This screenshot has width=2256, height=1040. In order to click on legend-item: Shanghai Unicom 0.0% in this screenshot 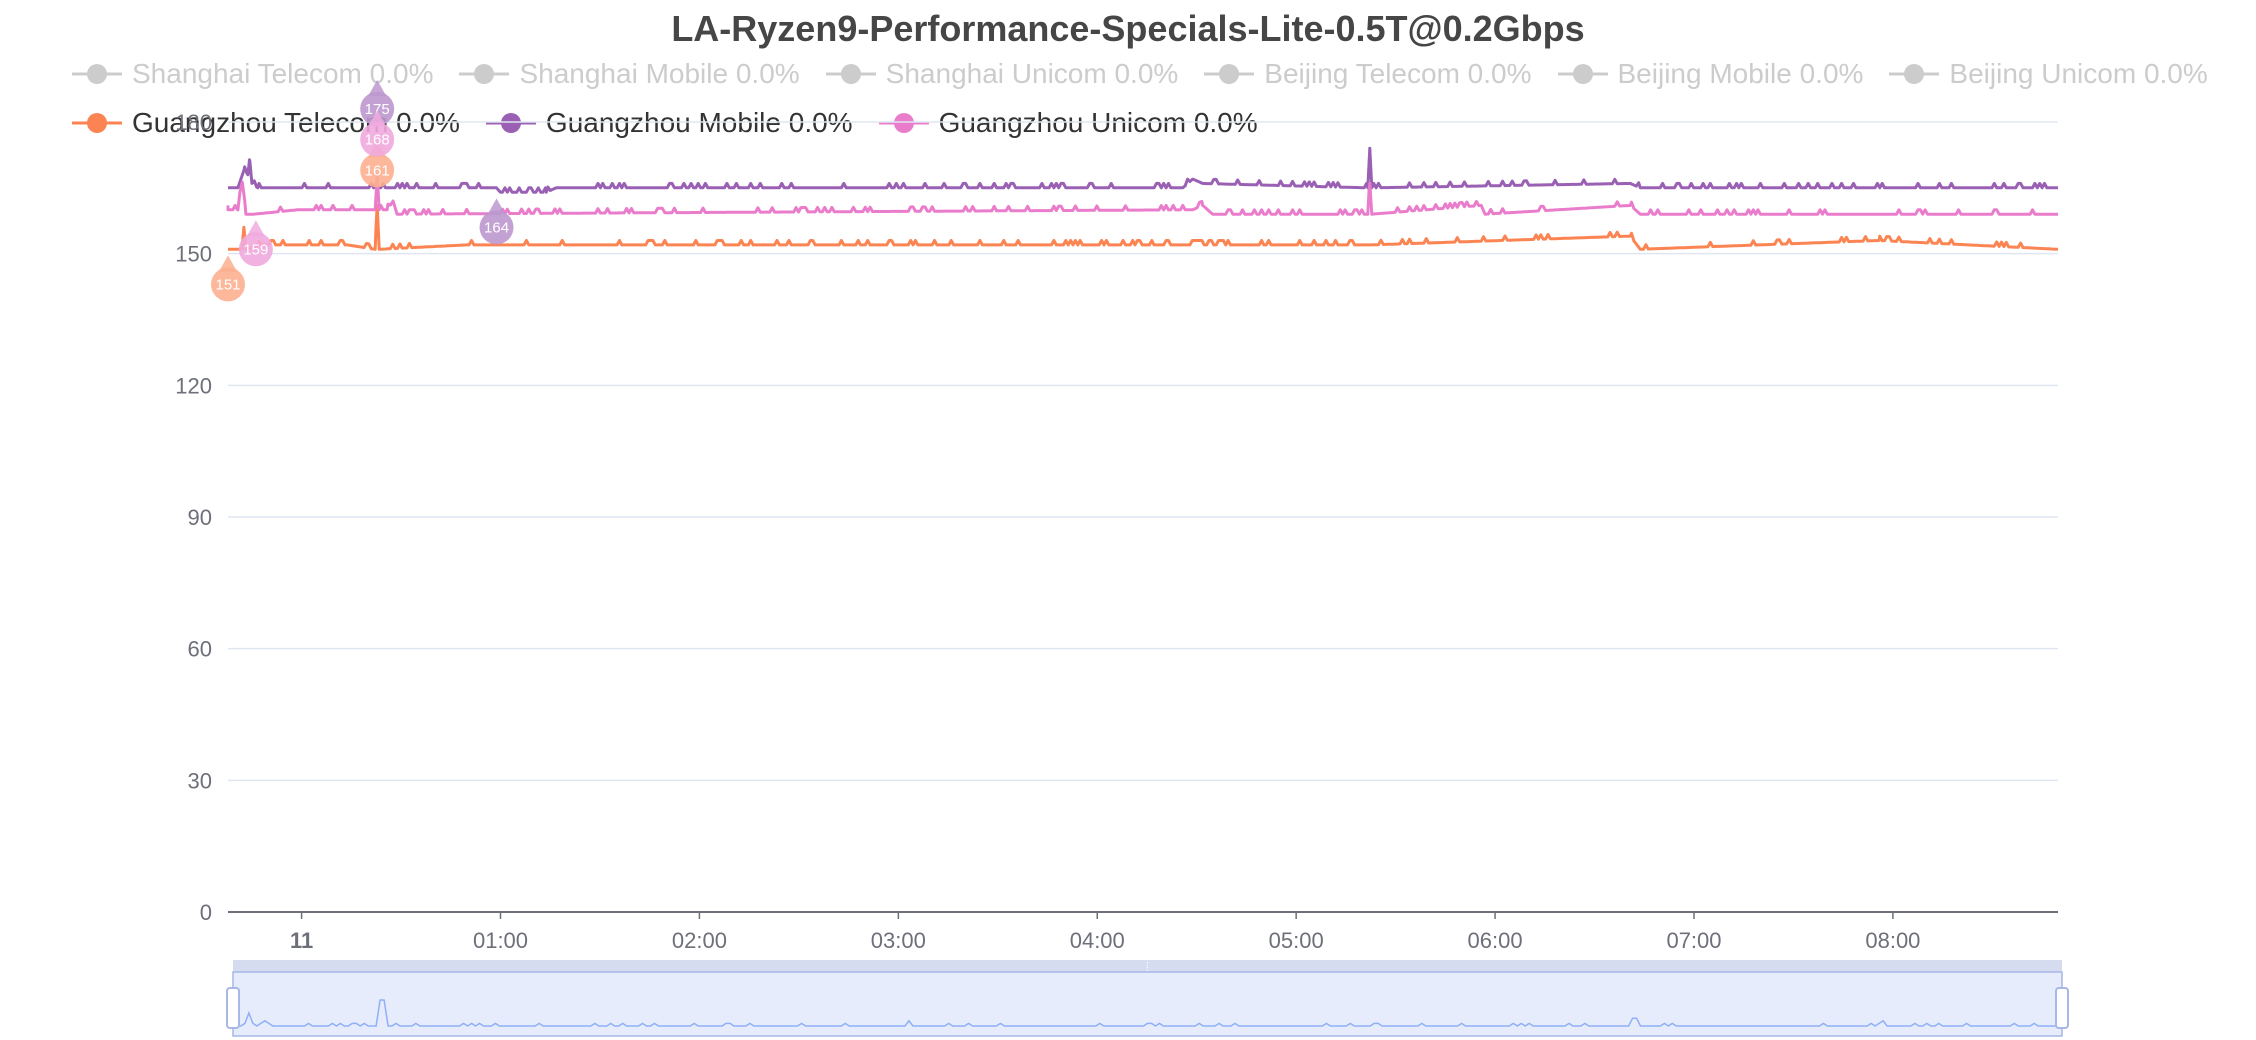, I will do `click(1002, 74)`.